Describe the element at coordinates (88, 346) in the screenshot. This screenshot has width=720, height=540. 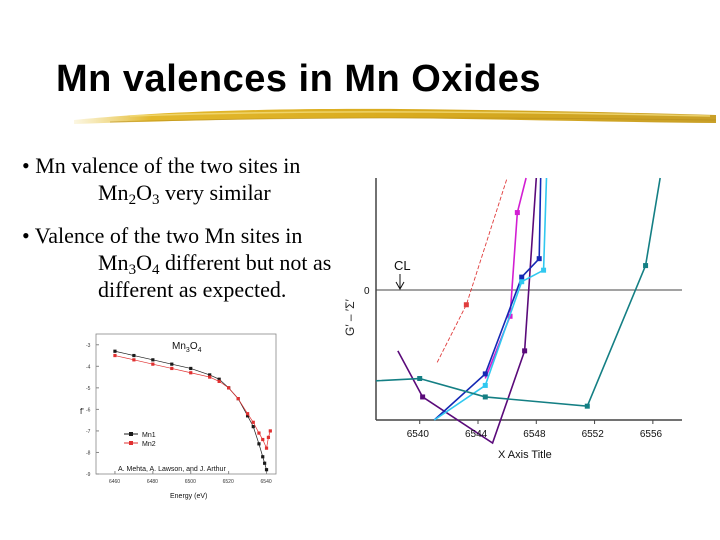
I see `y-tick-label: -3` at that location.